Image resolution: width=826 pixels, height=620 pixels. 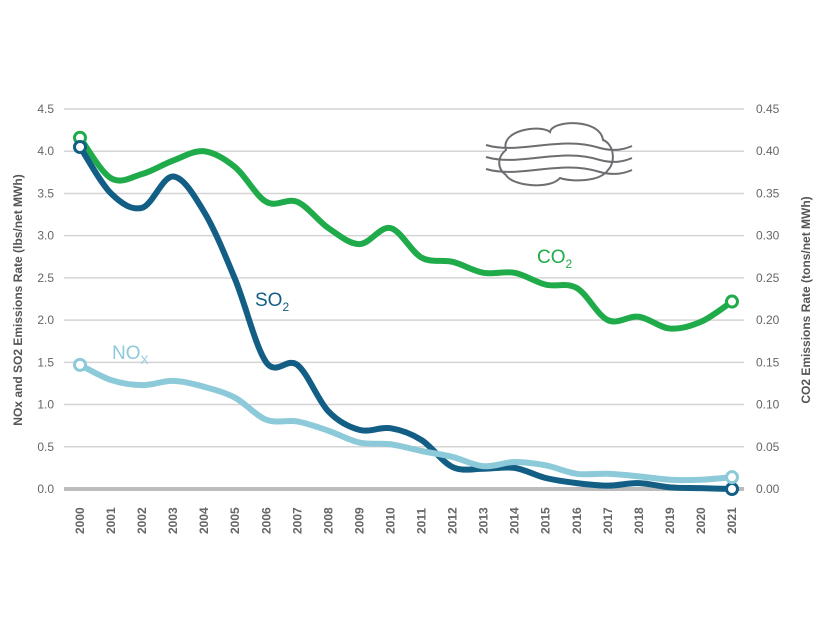 I want to click on x-tick-label: 2011, so click(x=422, y=521).